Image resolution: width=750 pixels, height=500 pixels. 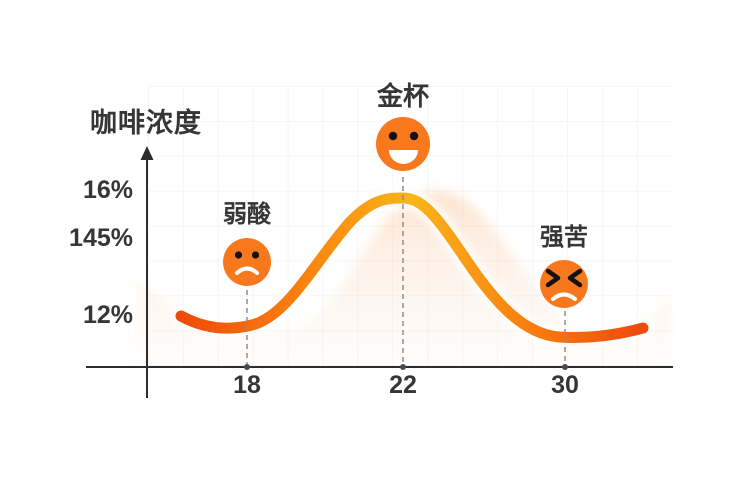 What do you see at coordinates (565, 340) in the screenshot?
I see `dropline-strong-bitter` at bounding box center [565, 340].